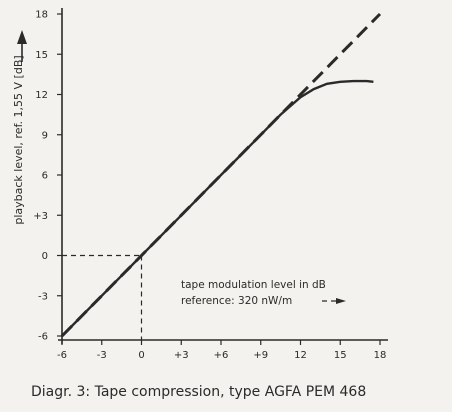  I want to click on y-tick-label: -6, so click(43, 337).